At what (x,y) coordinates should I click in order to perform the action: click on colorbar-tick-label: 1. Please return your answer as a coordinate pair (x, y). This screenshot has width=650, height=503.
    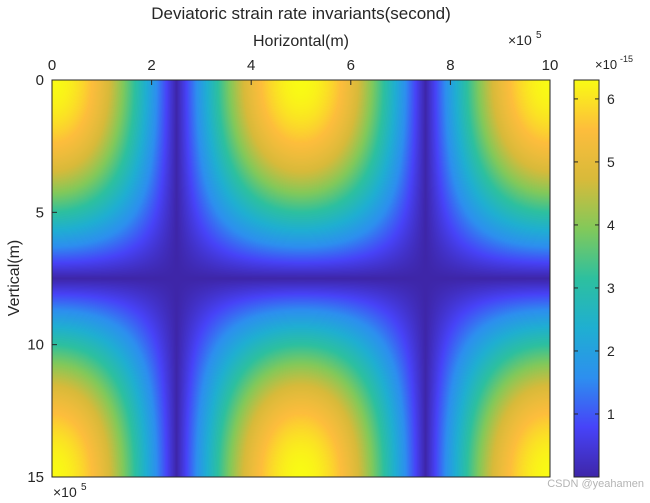
    Looking at the image, I should click on (611, 414).